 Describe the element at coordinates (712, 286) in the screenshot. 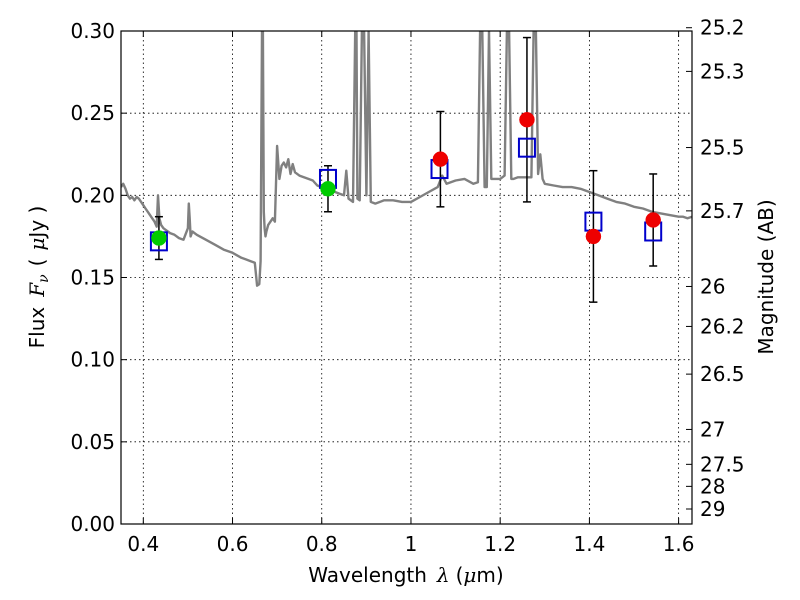

I see `y2-tick-label: 26` at that location.